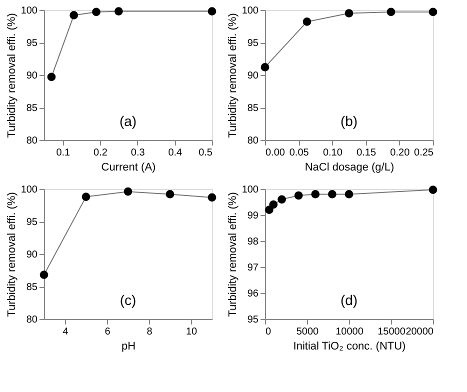 The height and width of the screenshot is (392, 467). I want to click on x-tick-label: 0.25, so click(424, 153).